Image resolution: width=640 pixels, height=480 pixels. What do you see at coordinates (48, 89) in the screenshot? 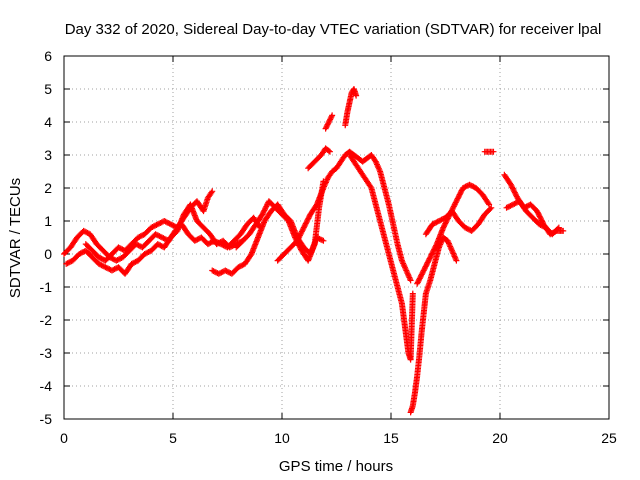
I see `y-tick-label: 5` at bounding box center [48, 89].